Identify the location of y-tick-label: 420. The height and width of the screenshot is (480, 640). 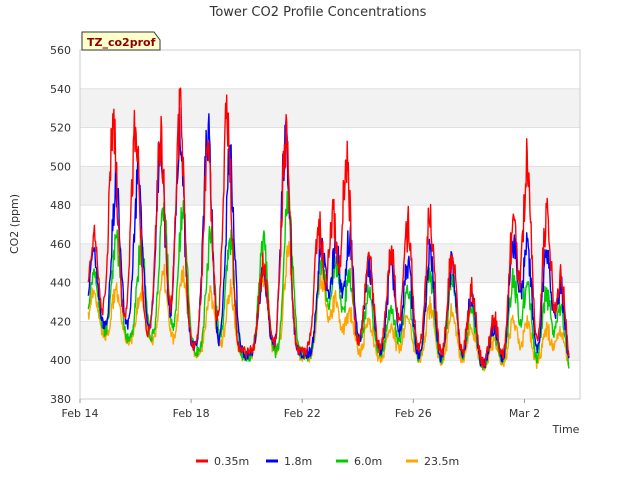
(60, 321).